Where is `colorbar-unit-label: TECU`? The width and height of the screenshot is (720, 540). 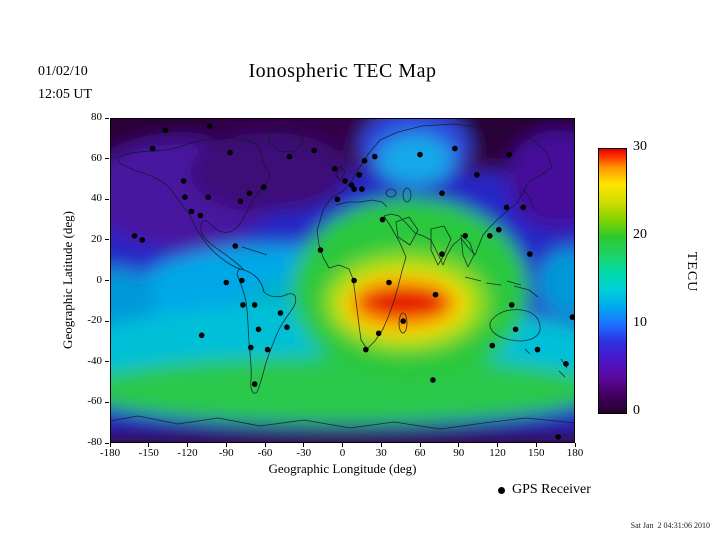
colorbar-unit-label: TECU is located at coordinates (691, 272).